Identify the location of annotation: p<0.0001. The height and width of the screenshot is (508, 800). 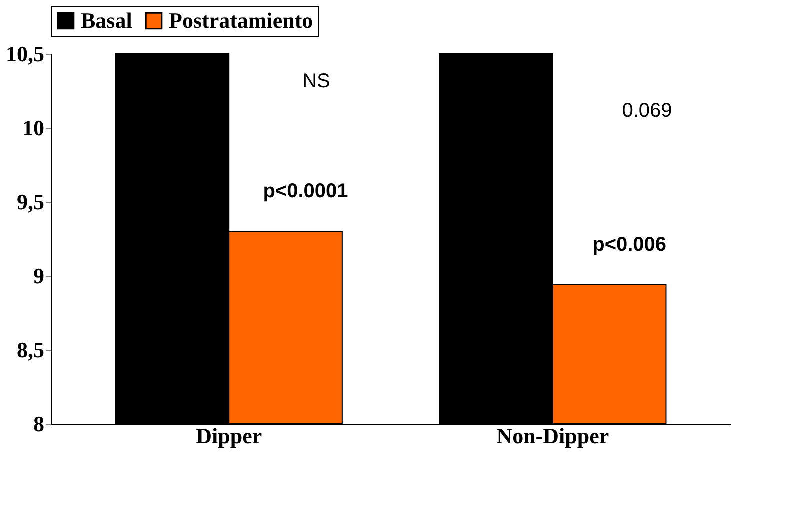
(305, 191).